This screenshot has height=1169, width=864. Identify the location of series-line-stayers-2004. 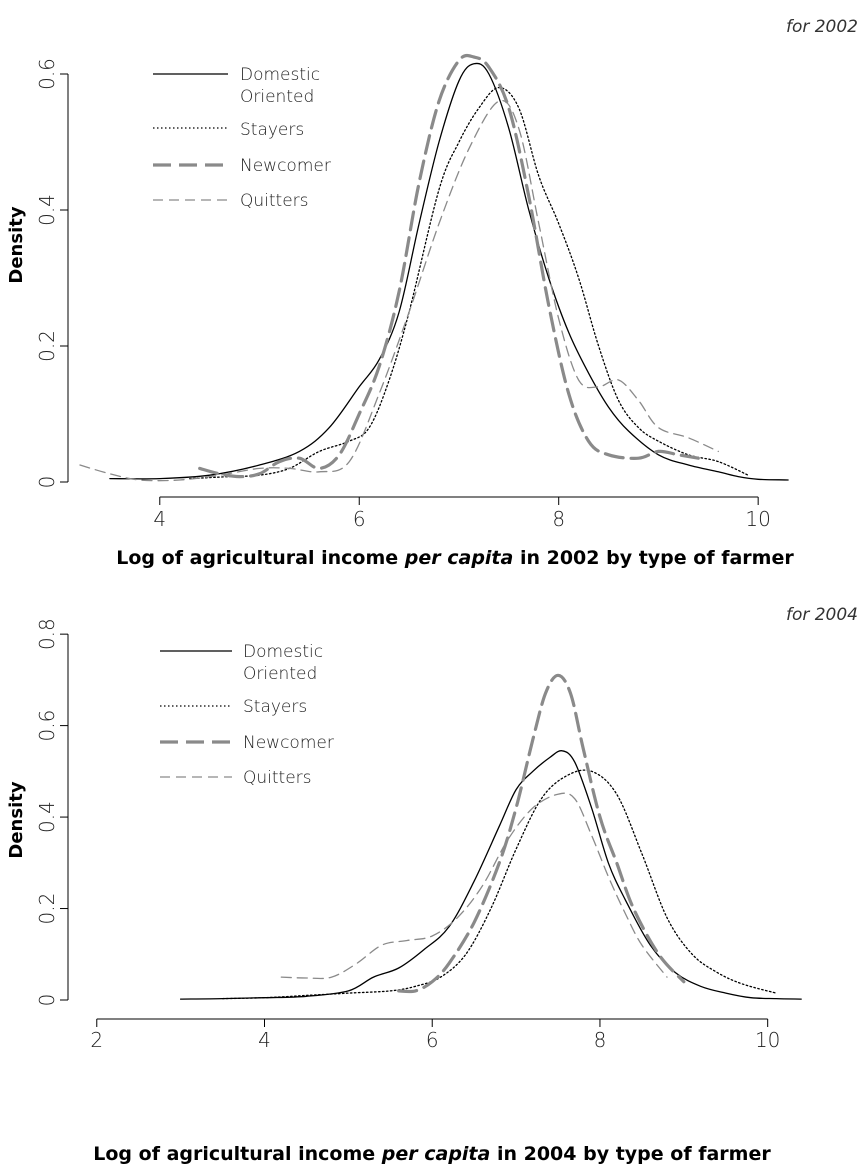
(499, 884).